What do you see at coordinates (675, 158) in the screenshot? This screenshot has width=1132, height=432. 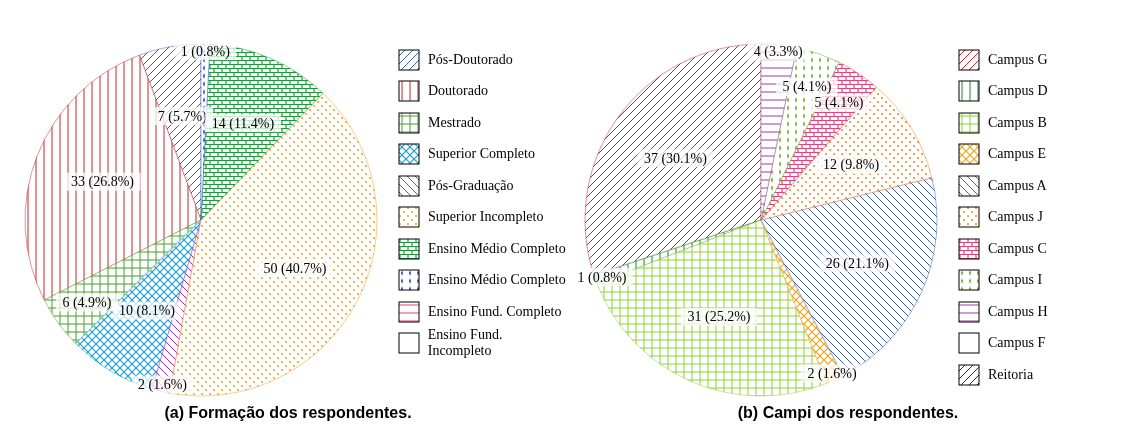 I see `data-label: 37 (30.1%)` at bounding box center [675, 158].